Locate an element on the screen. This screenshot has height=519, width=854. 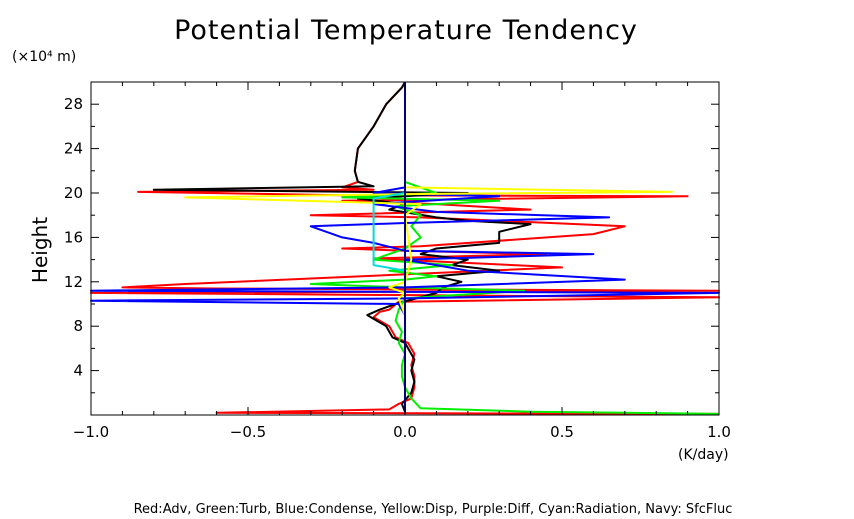
y-tick-label: 12 is located at coordinates (73, 282).